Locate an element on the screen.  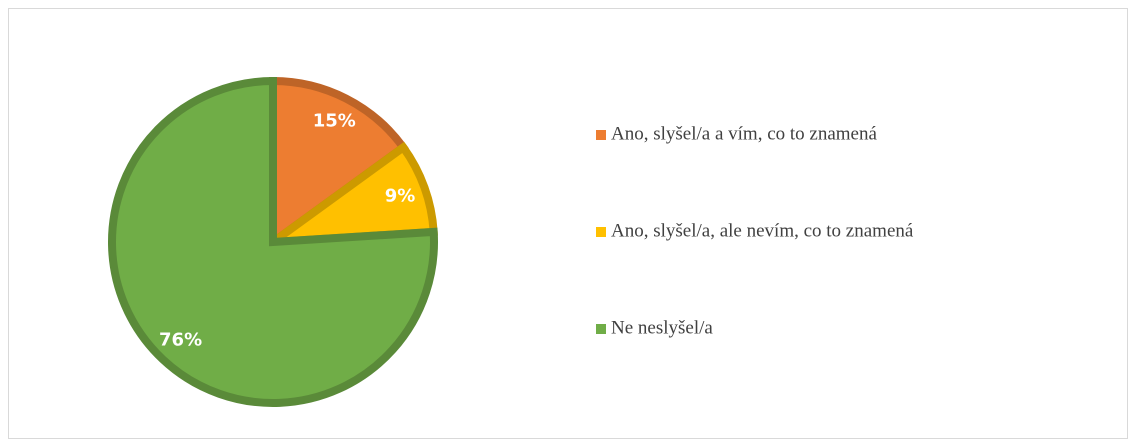
data-label: 9% is located at coordinates (400, 195).